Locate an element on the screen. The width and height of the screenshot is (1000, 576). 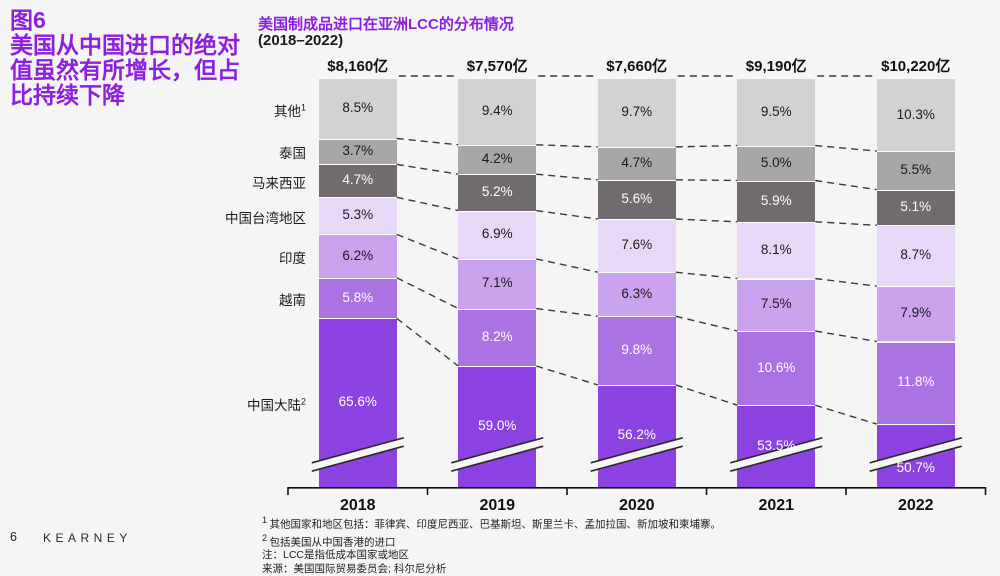
segment-value-label: 50.7% is located at coordinates (915, 467).